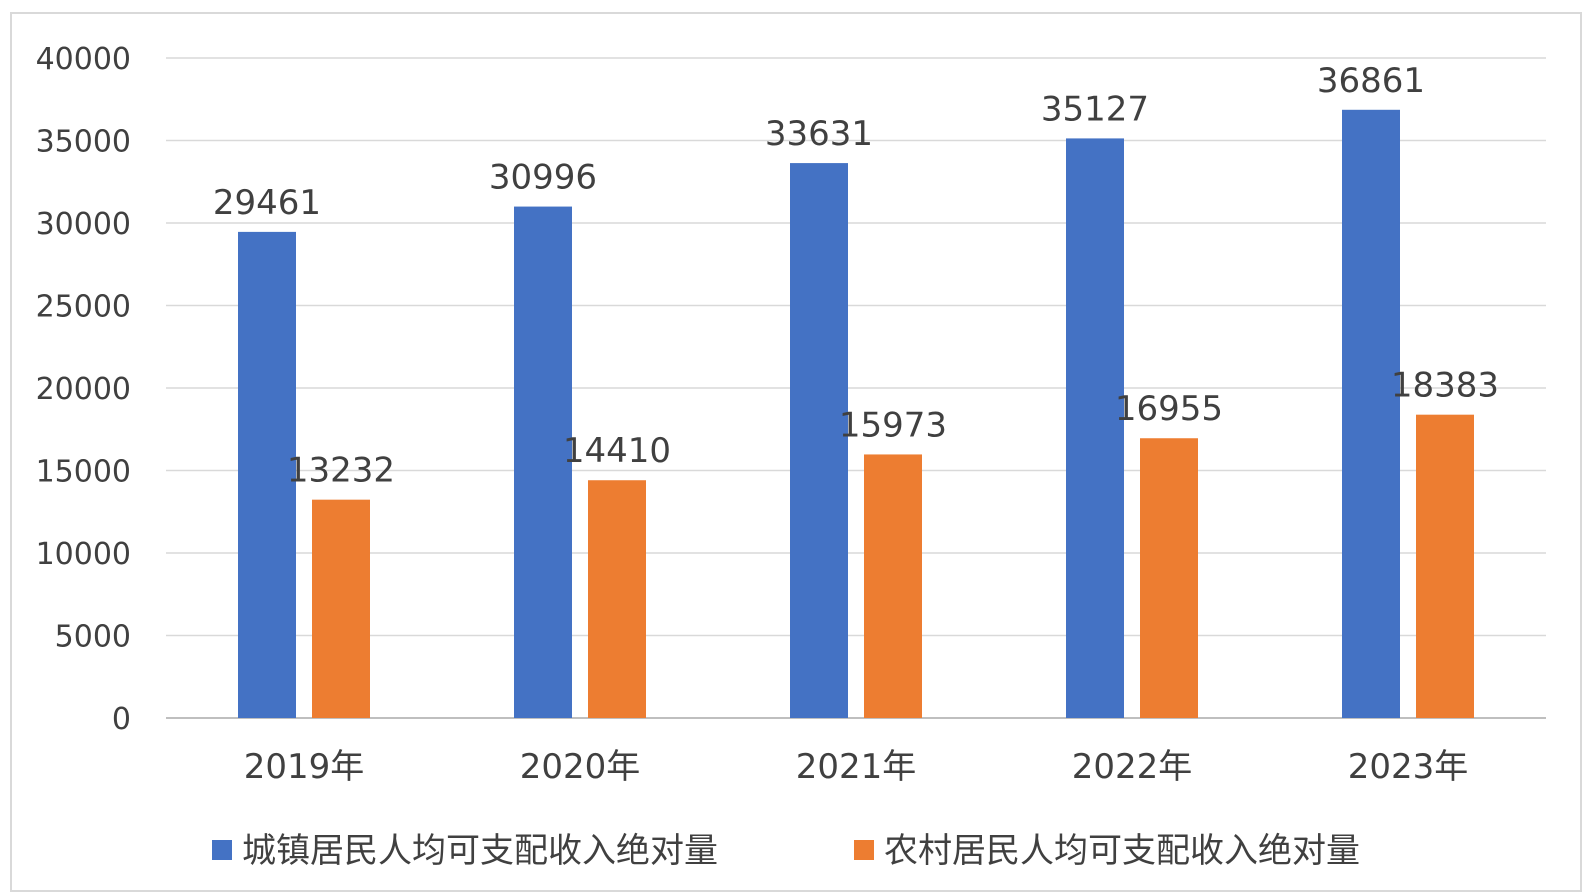  Describe the element at coordinates (1408, 767) in the screenshot. I see `x-tick-label: 2023年` at that location.